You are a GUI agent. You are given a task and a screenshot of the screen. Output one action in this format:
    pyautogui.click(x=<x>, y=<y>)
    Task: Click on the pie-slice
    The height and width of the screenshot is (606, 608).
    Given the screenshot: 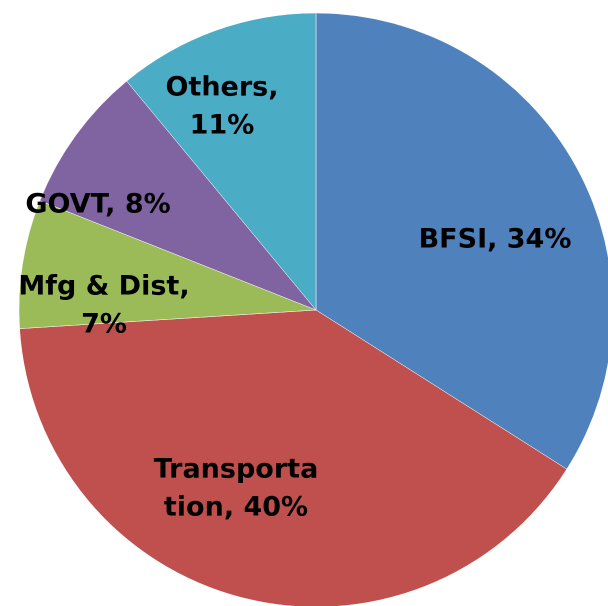 What is the action you would take?
    pyautogui.click(x=167, y=264)
    